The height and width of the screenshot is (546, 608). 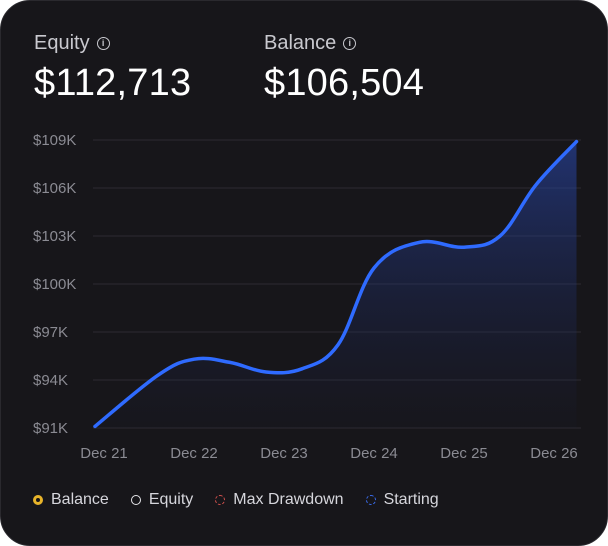 I want to click on equity-value: $112,713, so click(x=113, y=83).